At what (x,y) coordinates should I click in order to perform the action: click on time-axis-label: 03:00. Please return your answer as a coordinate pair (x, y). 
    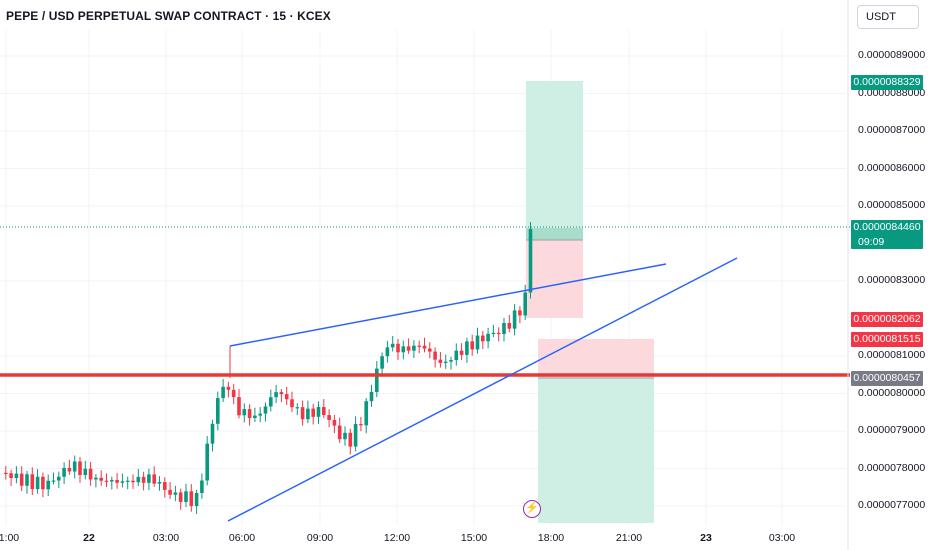
    Looking at the image, I should click on (166, 538).